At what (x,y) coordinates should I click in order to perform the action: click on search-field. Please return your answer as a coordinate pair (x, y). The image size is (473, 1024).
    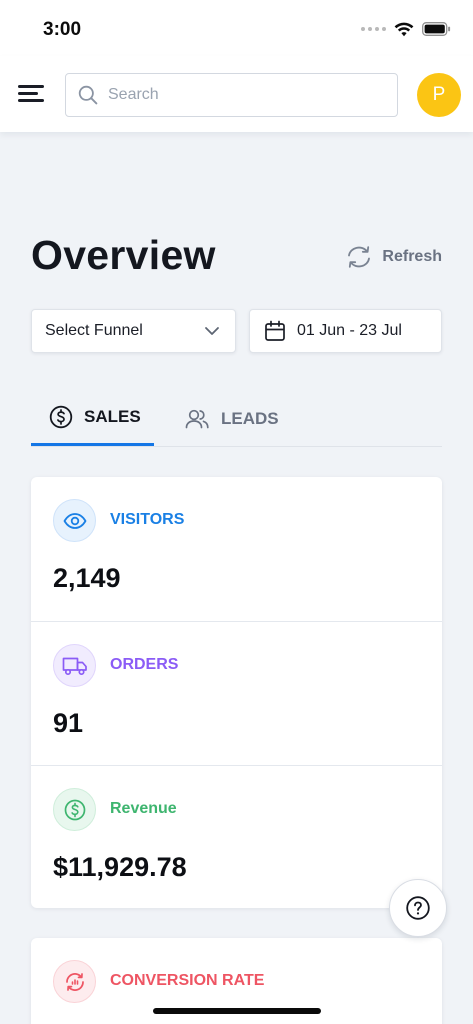
    Looking at the image, I should click on (231, 95).